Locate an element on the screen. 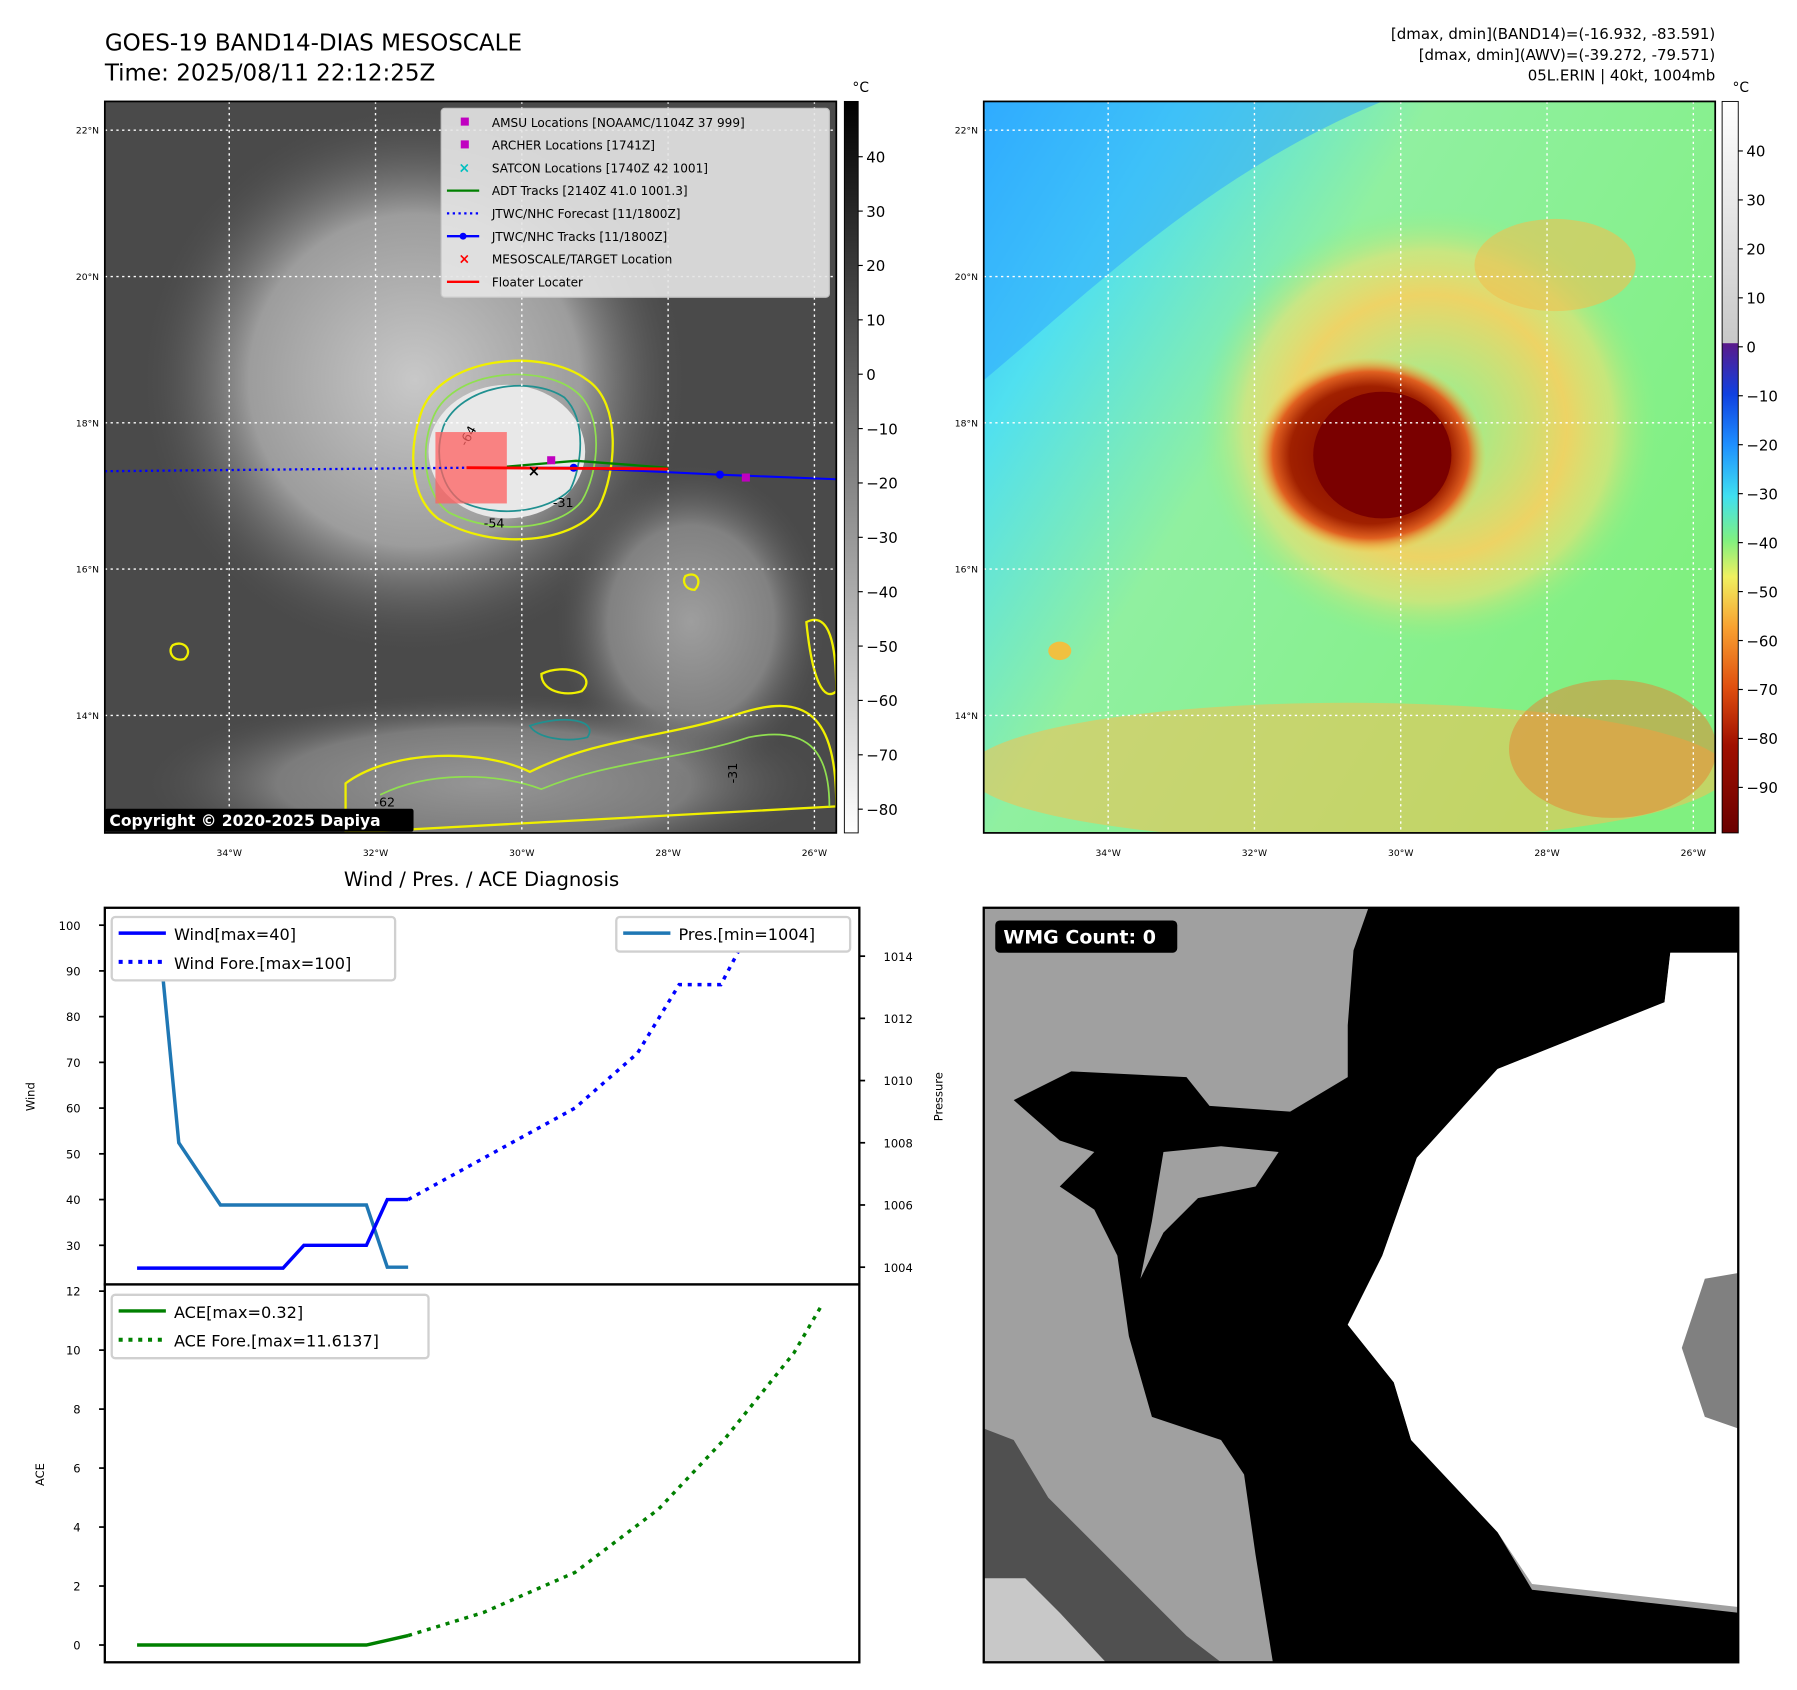 This screenshot has width=1797, height=1690. legend-ace: ACE[max=0.32] is located at coordinates (238, 1312).